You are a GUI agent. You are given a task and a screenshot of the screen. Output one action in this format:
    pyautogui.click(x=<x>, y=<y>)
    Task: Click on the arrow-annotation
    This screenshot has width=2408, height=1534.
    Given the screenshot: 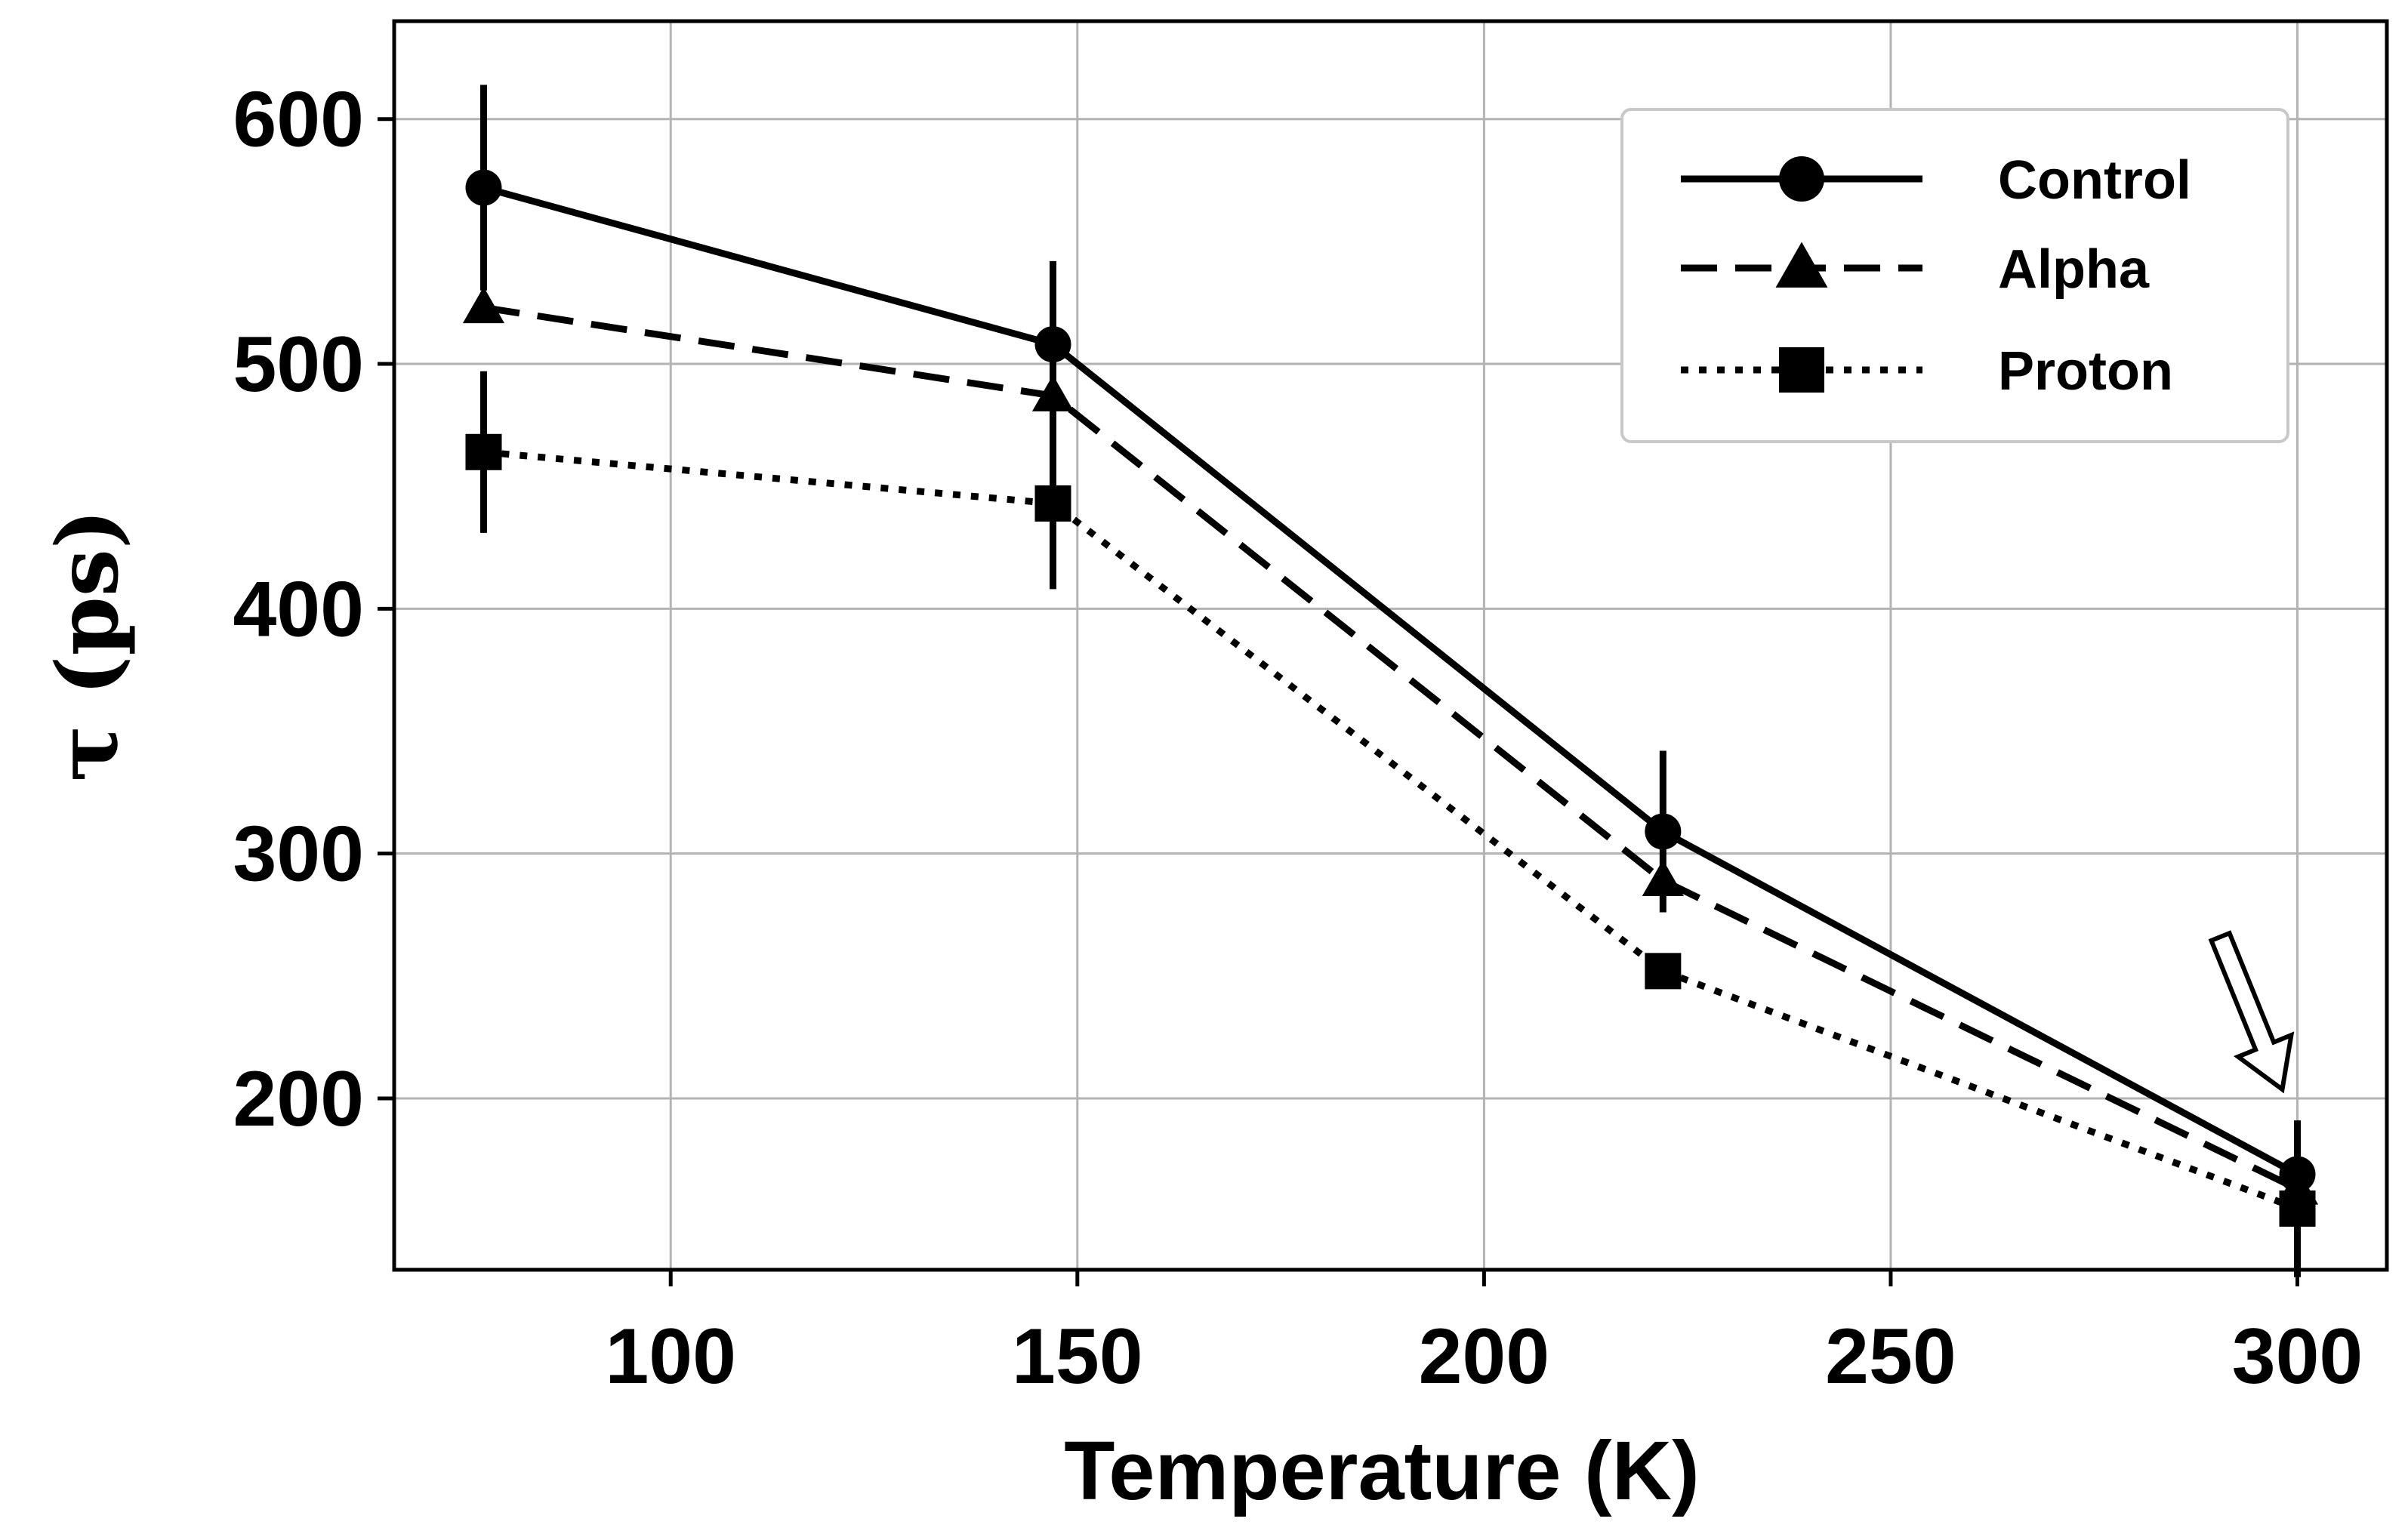 What is the action you would take?
    pyautogui.click(x=2251, y=1012)
    